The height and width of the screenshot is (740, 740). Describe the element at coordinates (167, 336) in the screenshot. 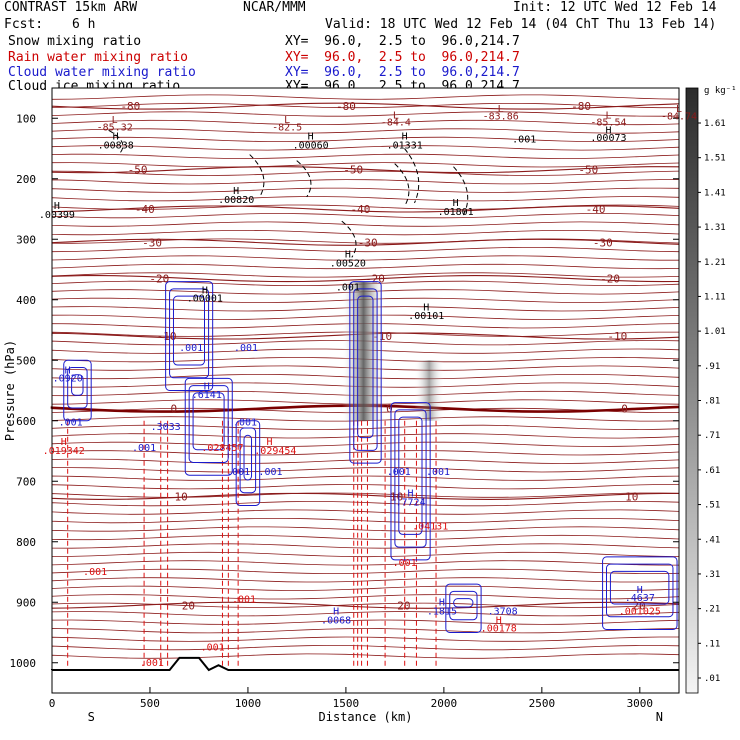

I see `temperature-contour-label: -10` at that location.